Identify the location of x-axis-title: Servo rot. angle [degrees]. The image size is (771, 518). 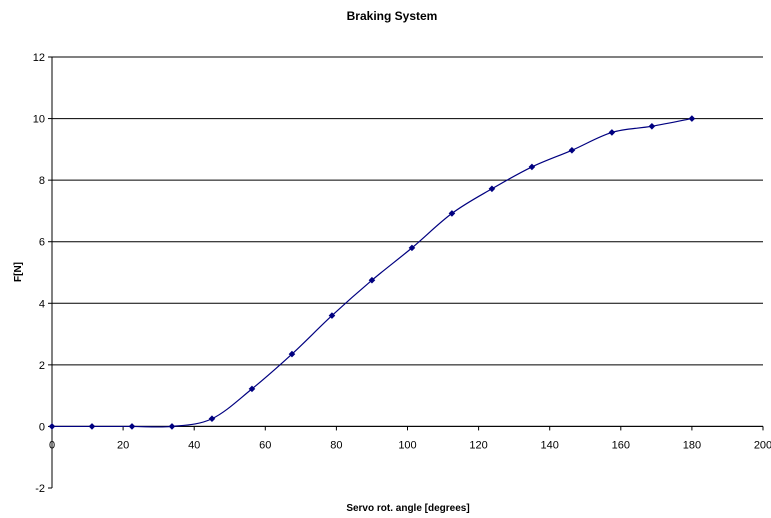
(407, 508).